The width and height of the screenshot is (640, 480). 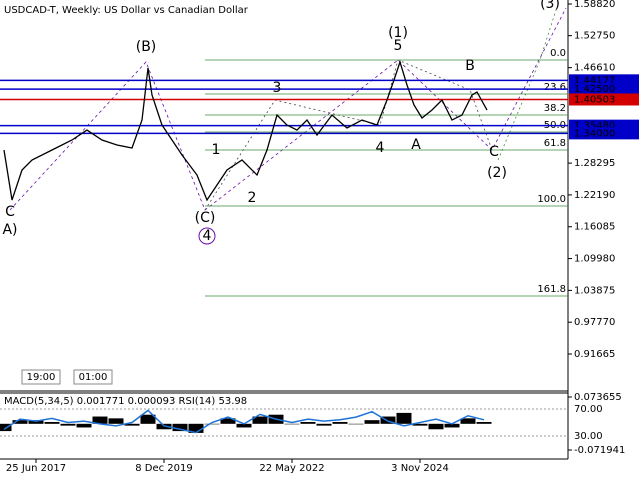 What do you see at coordinates (594, 322) in the screenshot?
I see `y-tick-label: 0.97770` at bounding box center [594, 322].